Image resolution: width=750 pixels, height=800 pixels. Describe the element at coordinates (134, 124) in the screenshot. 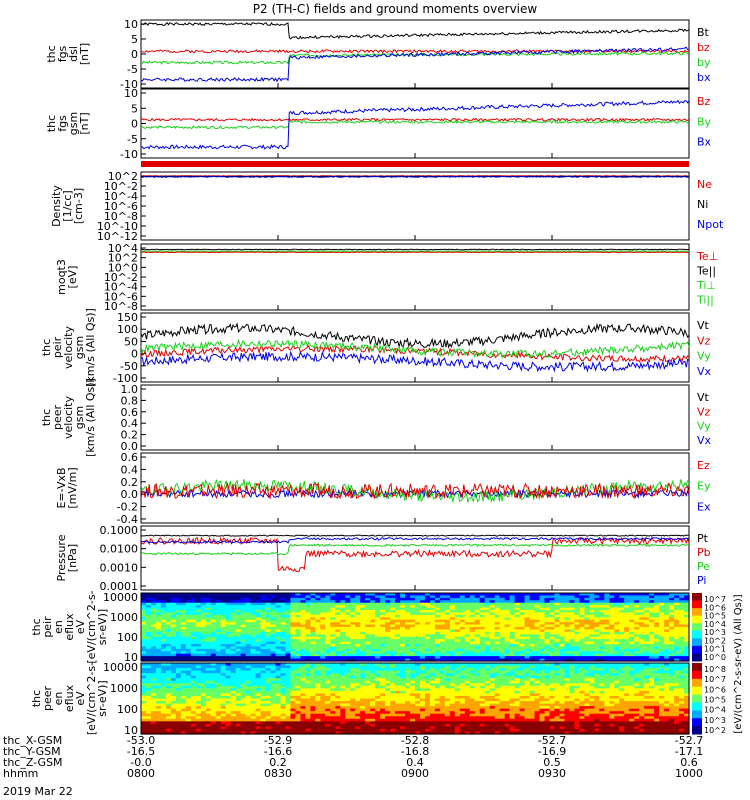

I see `y-tick-label: 0` at that location.